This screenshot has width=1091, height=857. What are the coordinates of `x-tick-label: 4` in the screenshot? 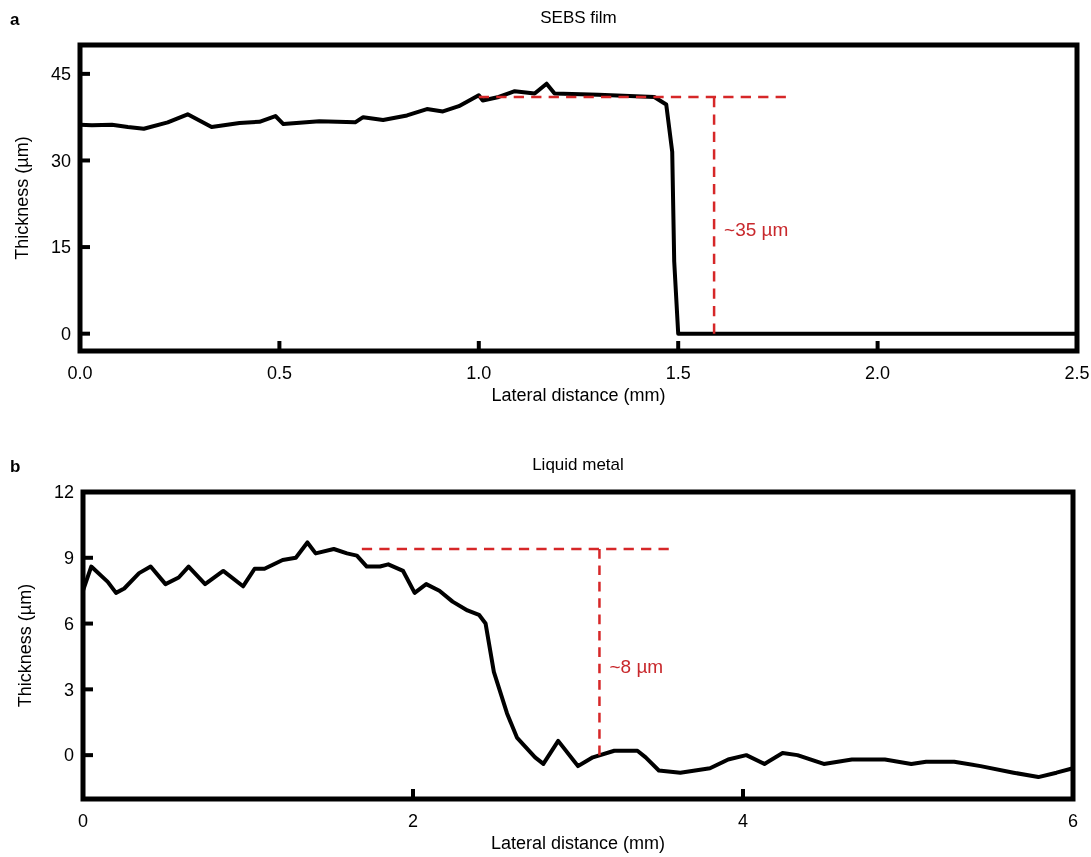 It's located at (743, 821).